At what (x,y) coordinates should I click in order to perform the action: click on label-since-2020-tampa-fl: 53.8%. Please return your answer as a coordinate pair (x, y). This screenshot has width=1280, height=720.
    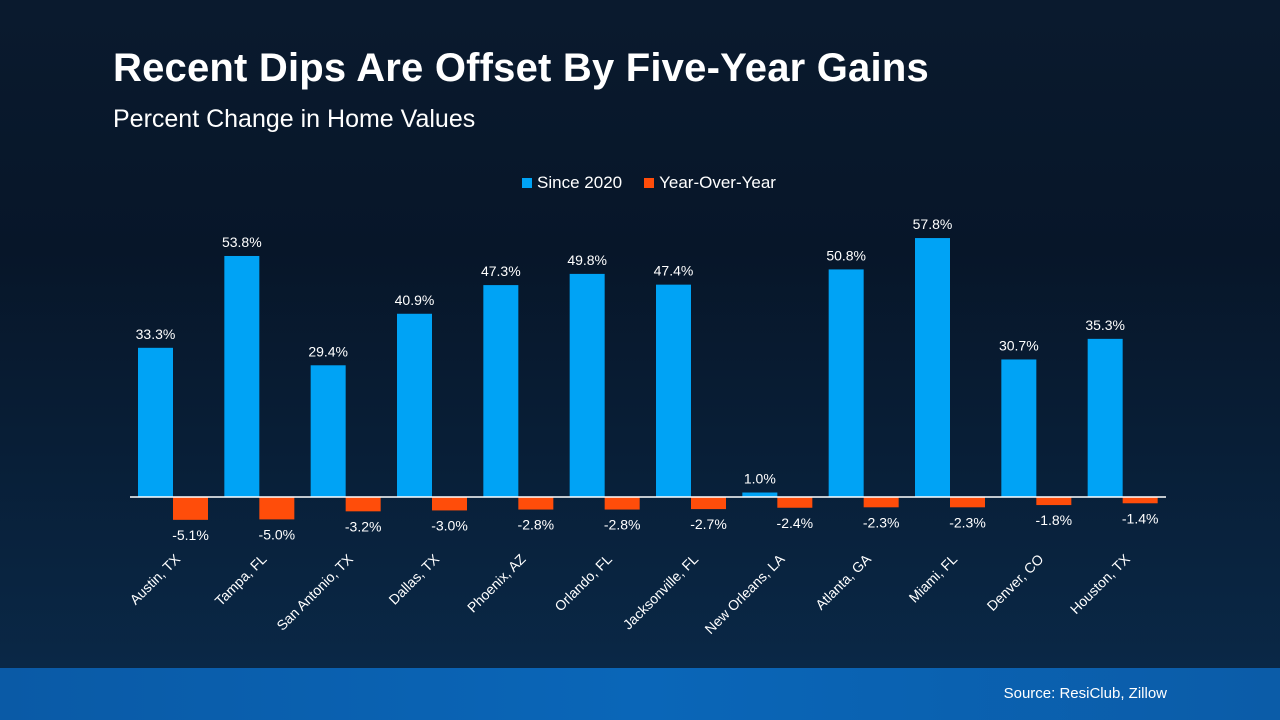
    Looking at the image, I should click on (242, 242).